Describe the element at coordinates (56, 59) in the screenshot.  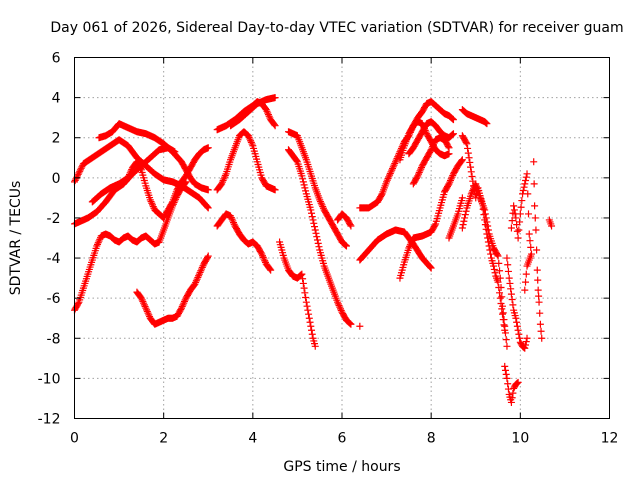
I see `y-tick-label: 6` at that location.